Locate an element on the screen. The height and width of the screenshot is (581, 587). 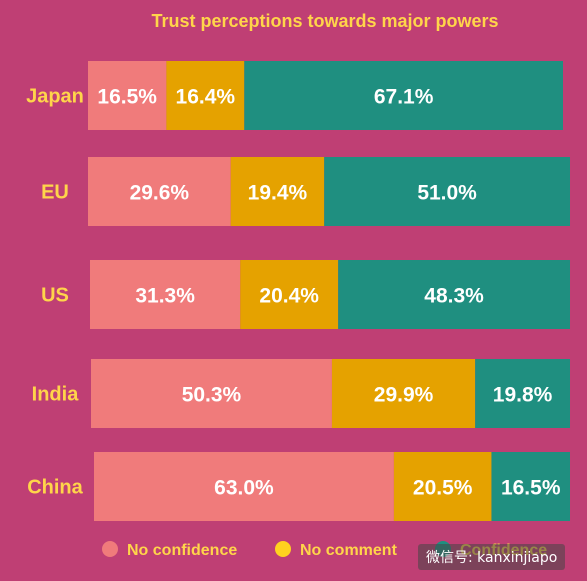
bar-segment-india-no-comment is located at coordinates (403, 393).